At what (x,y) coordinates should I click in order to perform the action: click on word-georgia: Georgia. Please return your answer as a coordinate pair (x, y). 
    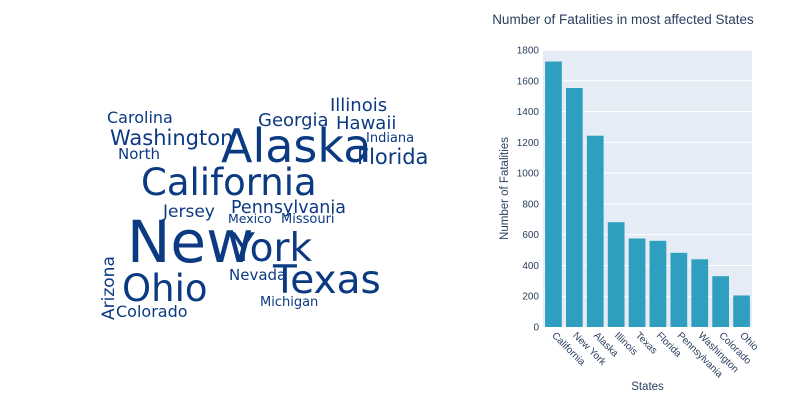
    Looking at the image, I should click on (293, 120).